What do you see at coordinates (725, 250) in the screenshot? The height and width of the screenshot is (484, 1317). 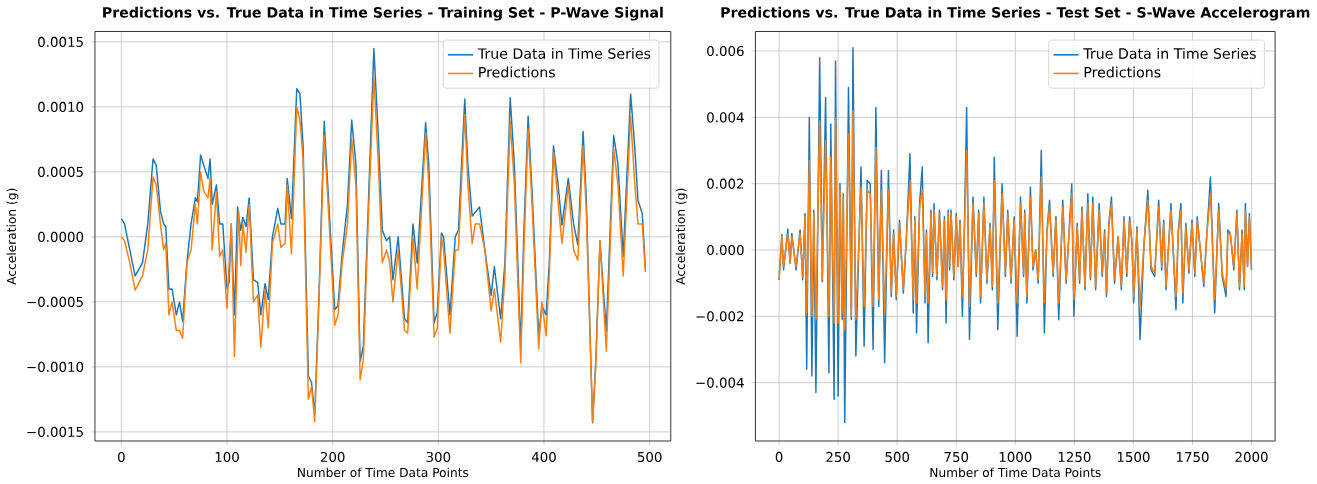 I see `y-tick-label: 0.000` at bounding box center [725, 250].